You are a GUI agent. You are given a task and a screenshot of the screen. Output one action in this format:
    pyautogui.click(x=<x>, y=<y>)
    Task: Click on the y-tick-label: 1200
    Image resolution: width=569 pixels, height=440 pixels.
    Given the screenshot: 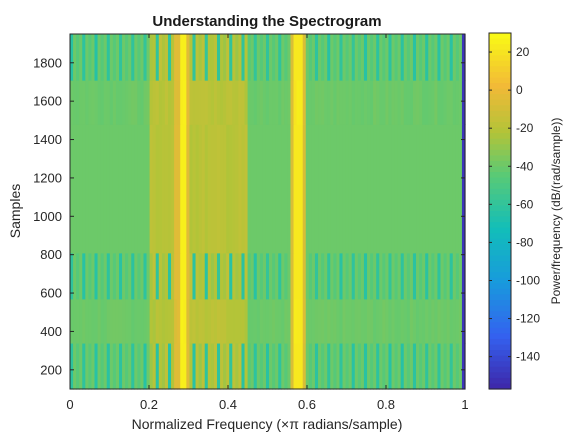 What is the action you would take?
    pyautogui.click(x=47, y=177)
    